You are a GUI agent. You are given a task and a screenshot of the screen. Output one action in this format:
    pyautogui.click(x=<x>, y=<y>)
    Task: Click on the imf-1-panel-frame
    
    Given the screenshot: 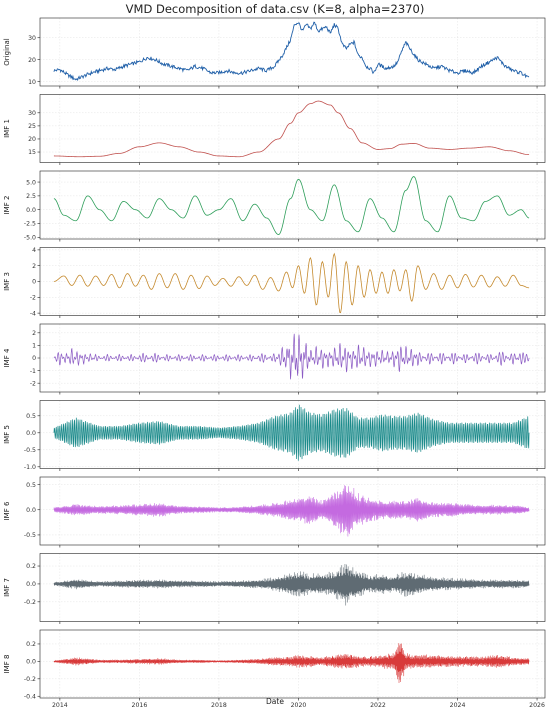 What is the action you would take?
    pyautogui.click(x=292, y=128)
    